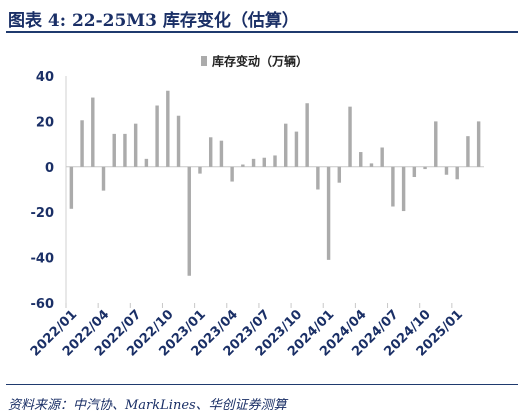  What do you see at coordinates (45, 77) in the screenshot?
I see `y-tick-label: 40` at bounding box center [45, 77].